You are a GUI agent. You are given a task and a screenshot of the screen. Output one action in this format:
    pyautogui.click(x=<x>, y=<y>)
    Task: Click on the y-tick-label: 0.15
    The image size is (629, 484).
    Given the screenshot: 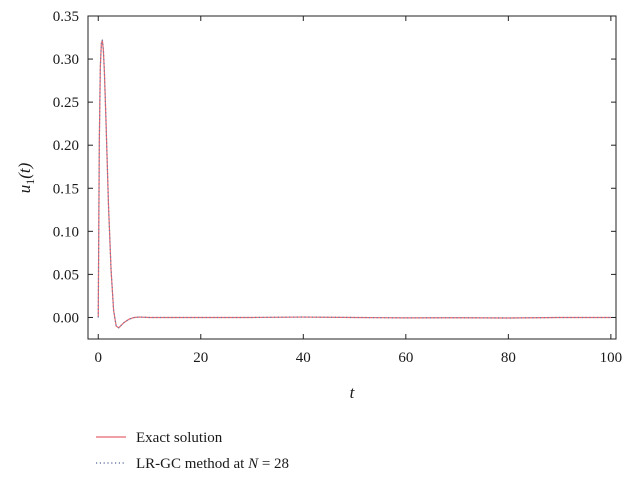 What is the action you would take?
    pyautogui.click(x=66, y=189)
    